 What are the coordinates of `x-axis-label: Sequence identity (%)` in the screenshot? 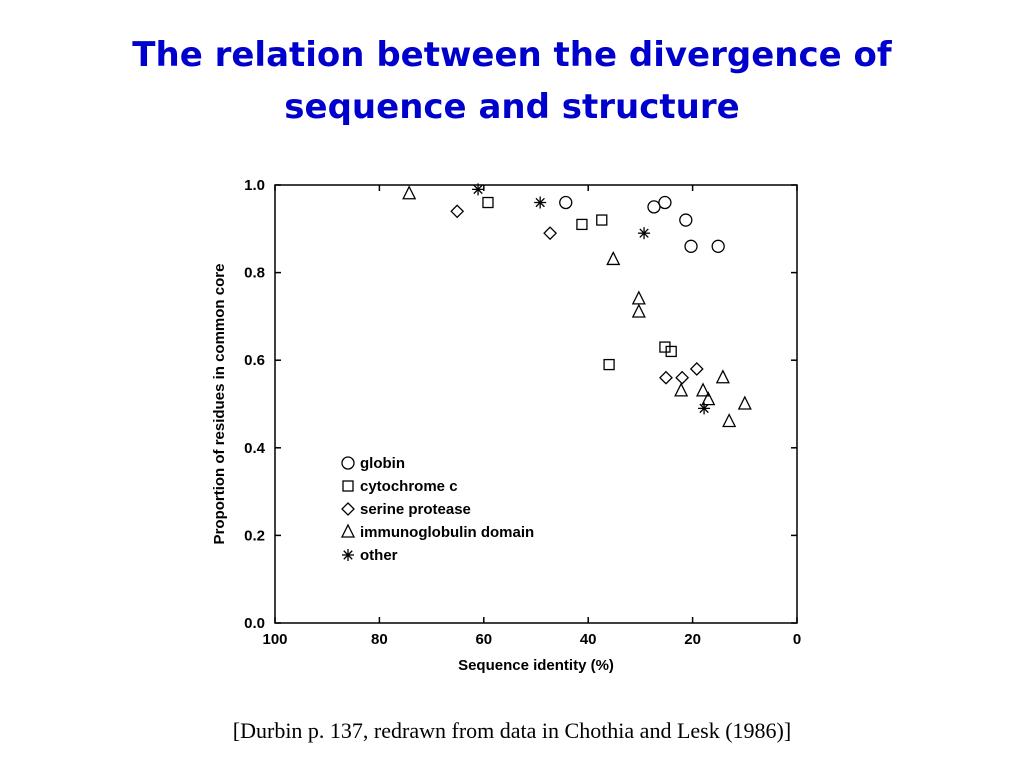 It's located at (536, 665).